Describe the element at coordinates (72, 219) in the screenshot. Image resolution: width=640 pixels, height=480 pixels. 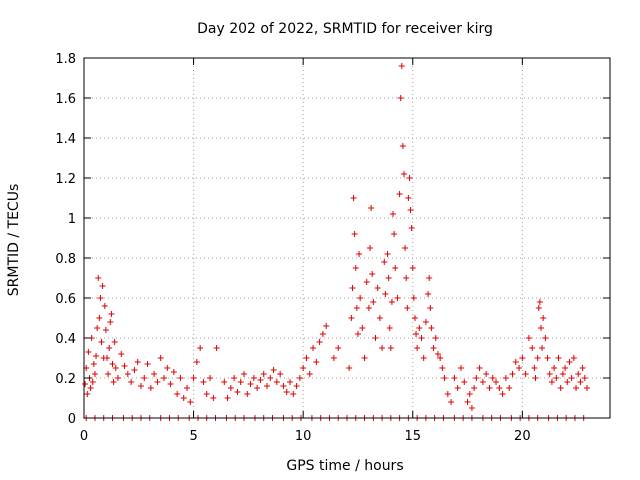
I see `y-tick-label: 1` at that location.